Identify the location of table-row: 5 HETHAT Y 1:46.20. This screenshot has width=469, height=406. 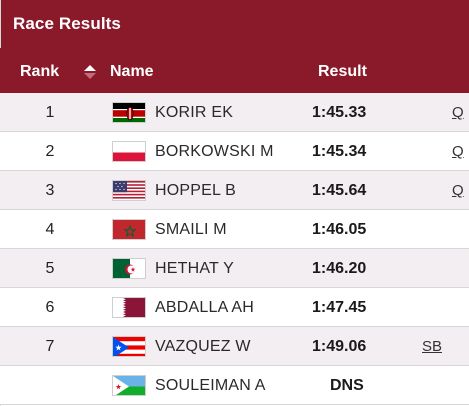
(234, 268).